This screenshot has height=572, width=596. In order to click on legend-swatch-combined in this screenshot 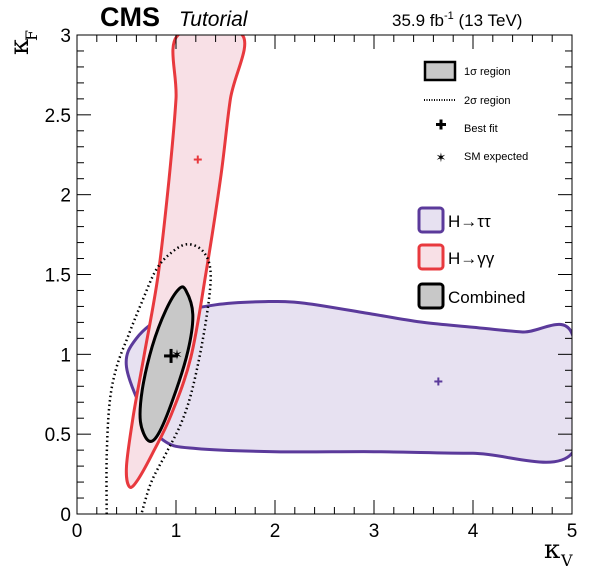, I will do `click(431, 296)`.